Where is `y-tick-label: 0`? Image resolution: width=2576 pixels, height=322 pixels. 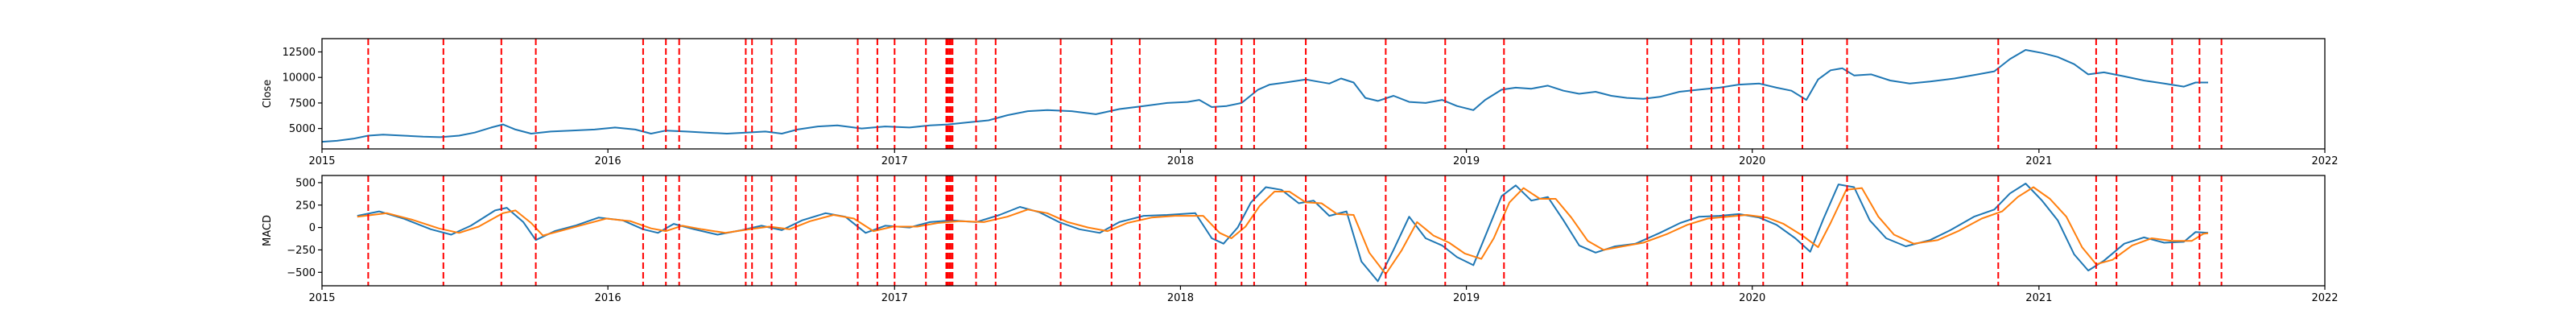
y-tick-label: 0 is located at coordinates (312, 228).